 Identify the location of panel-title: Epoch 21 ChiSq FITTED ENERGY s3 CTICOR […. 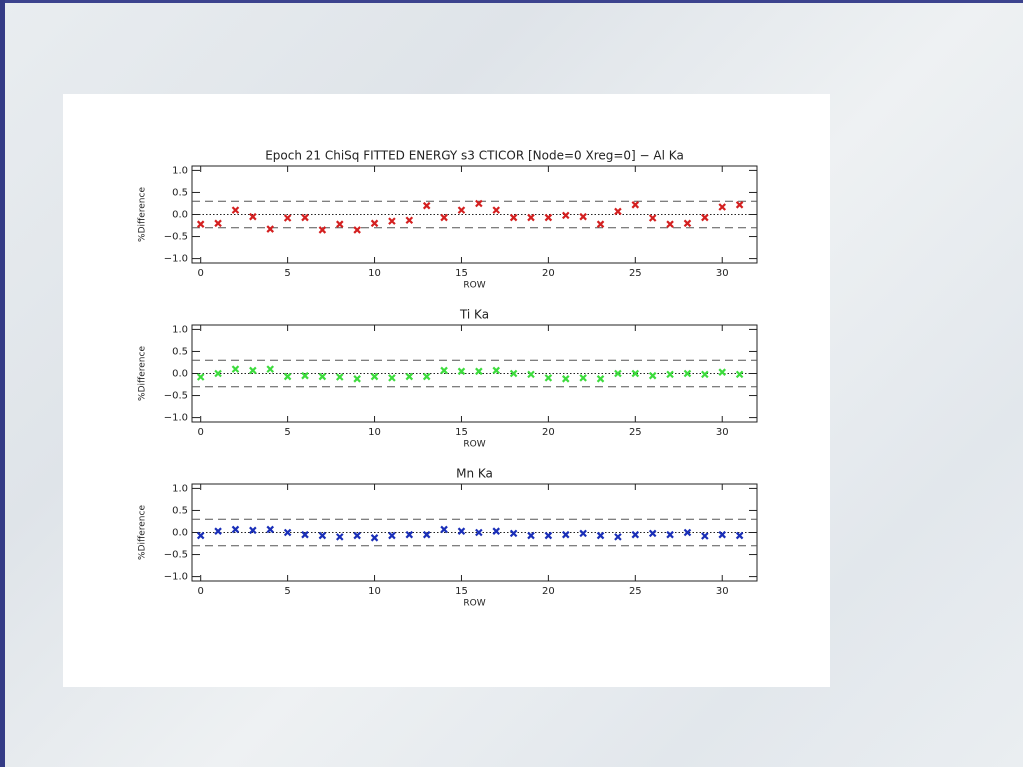
(474, 156).